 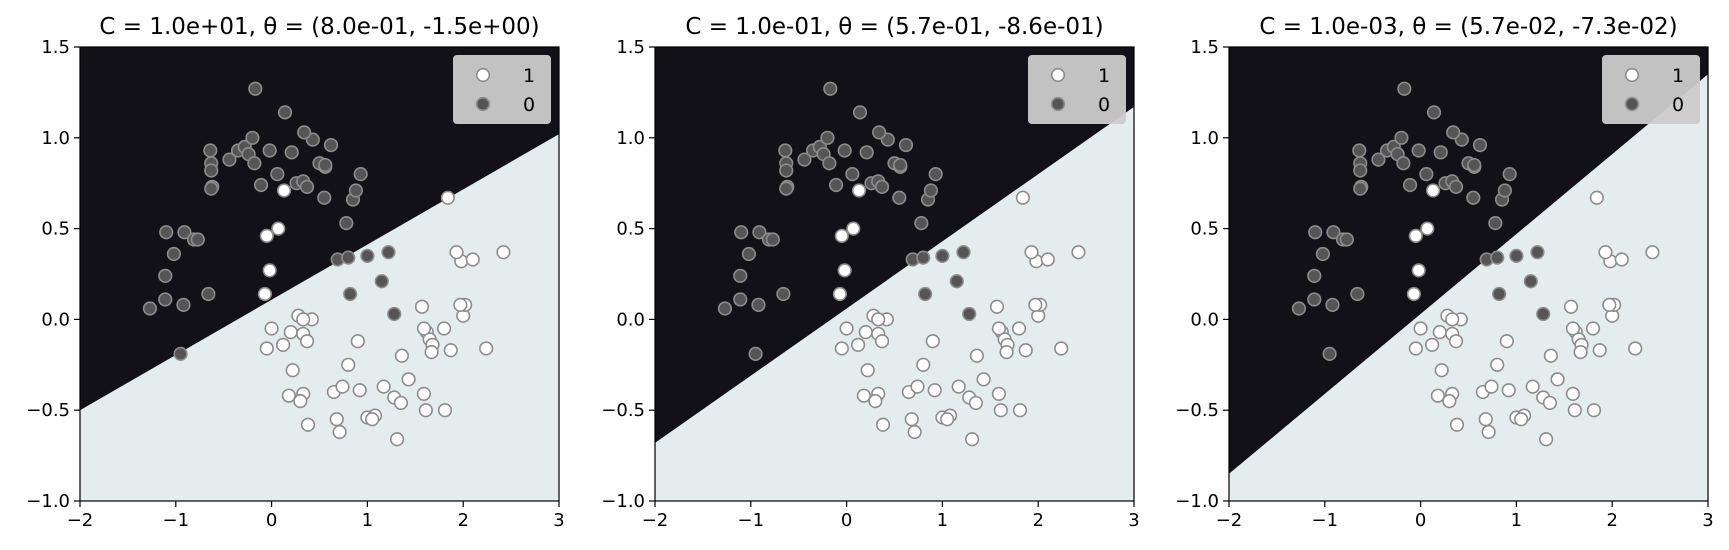 I want to click on x-tick-label: 3, so click(x=558, y=520).